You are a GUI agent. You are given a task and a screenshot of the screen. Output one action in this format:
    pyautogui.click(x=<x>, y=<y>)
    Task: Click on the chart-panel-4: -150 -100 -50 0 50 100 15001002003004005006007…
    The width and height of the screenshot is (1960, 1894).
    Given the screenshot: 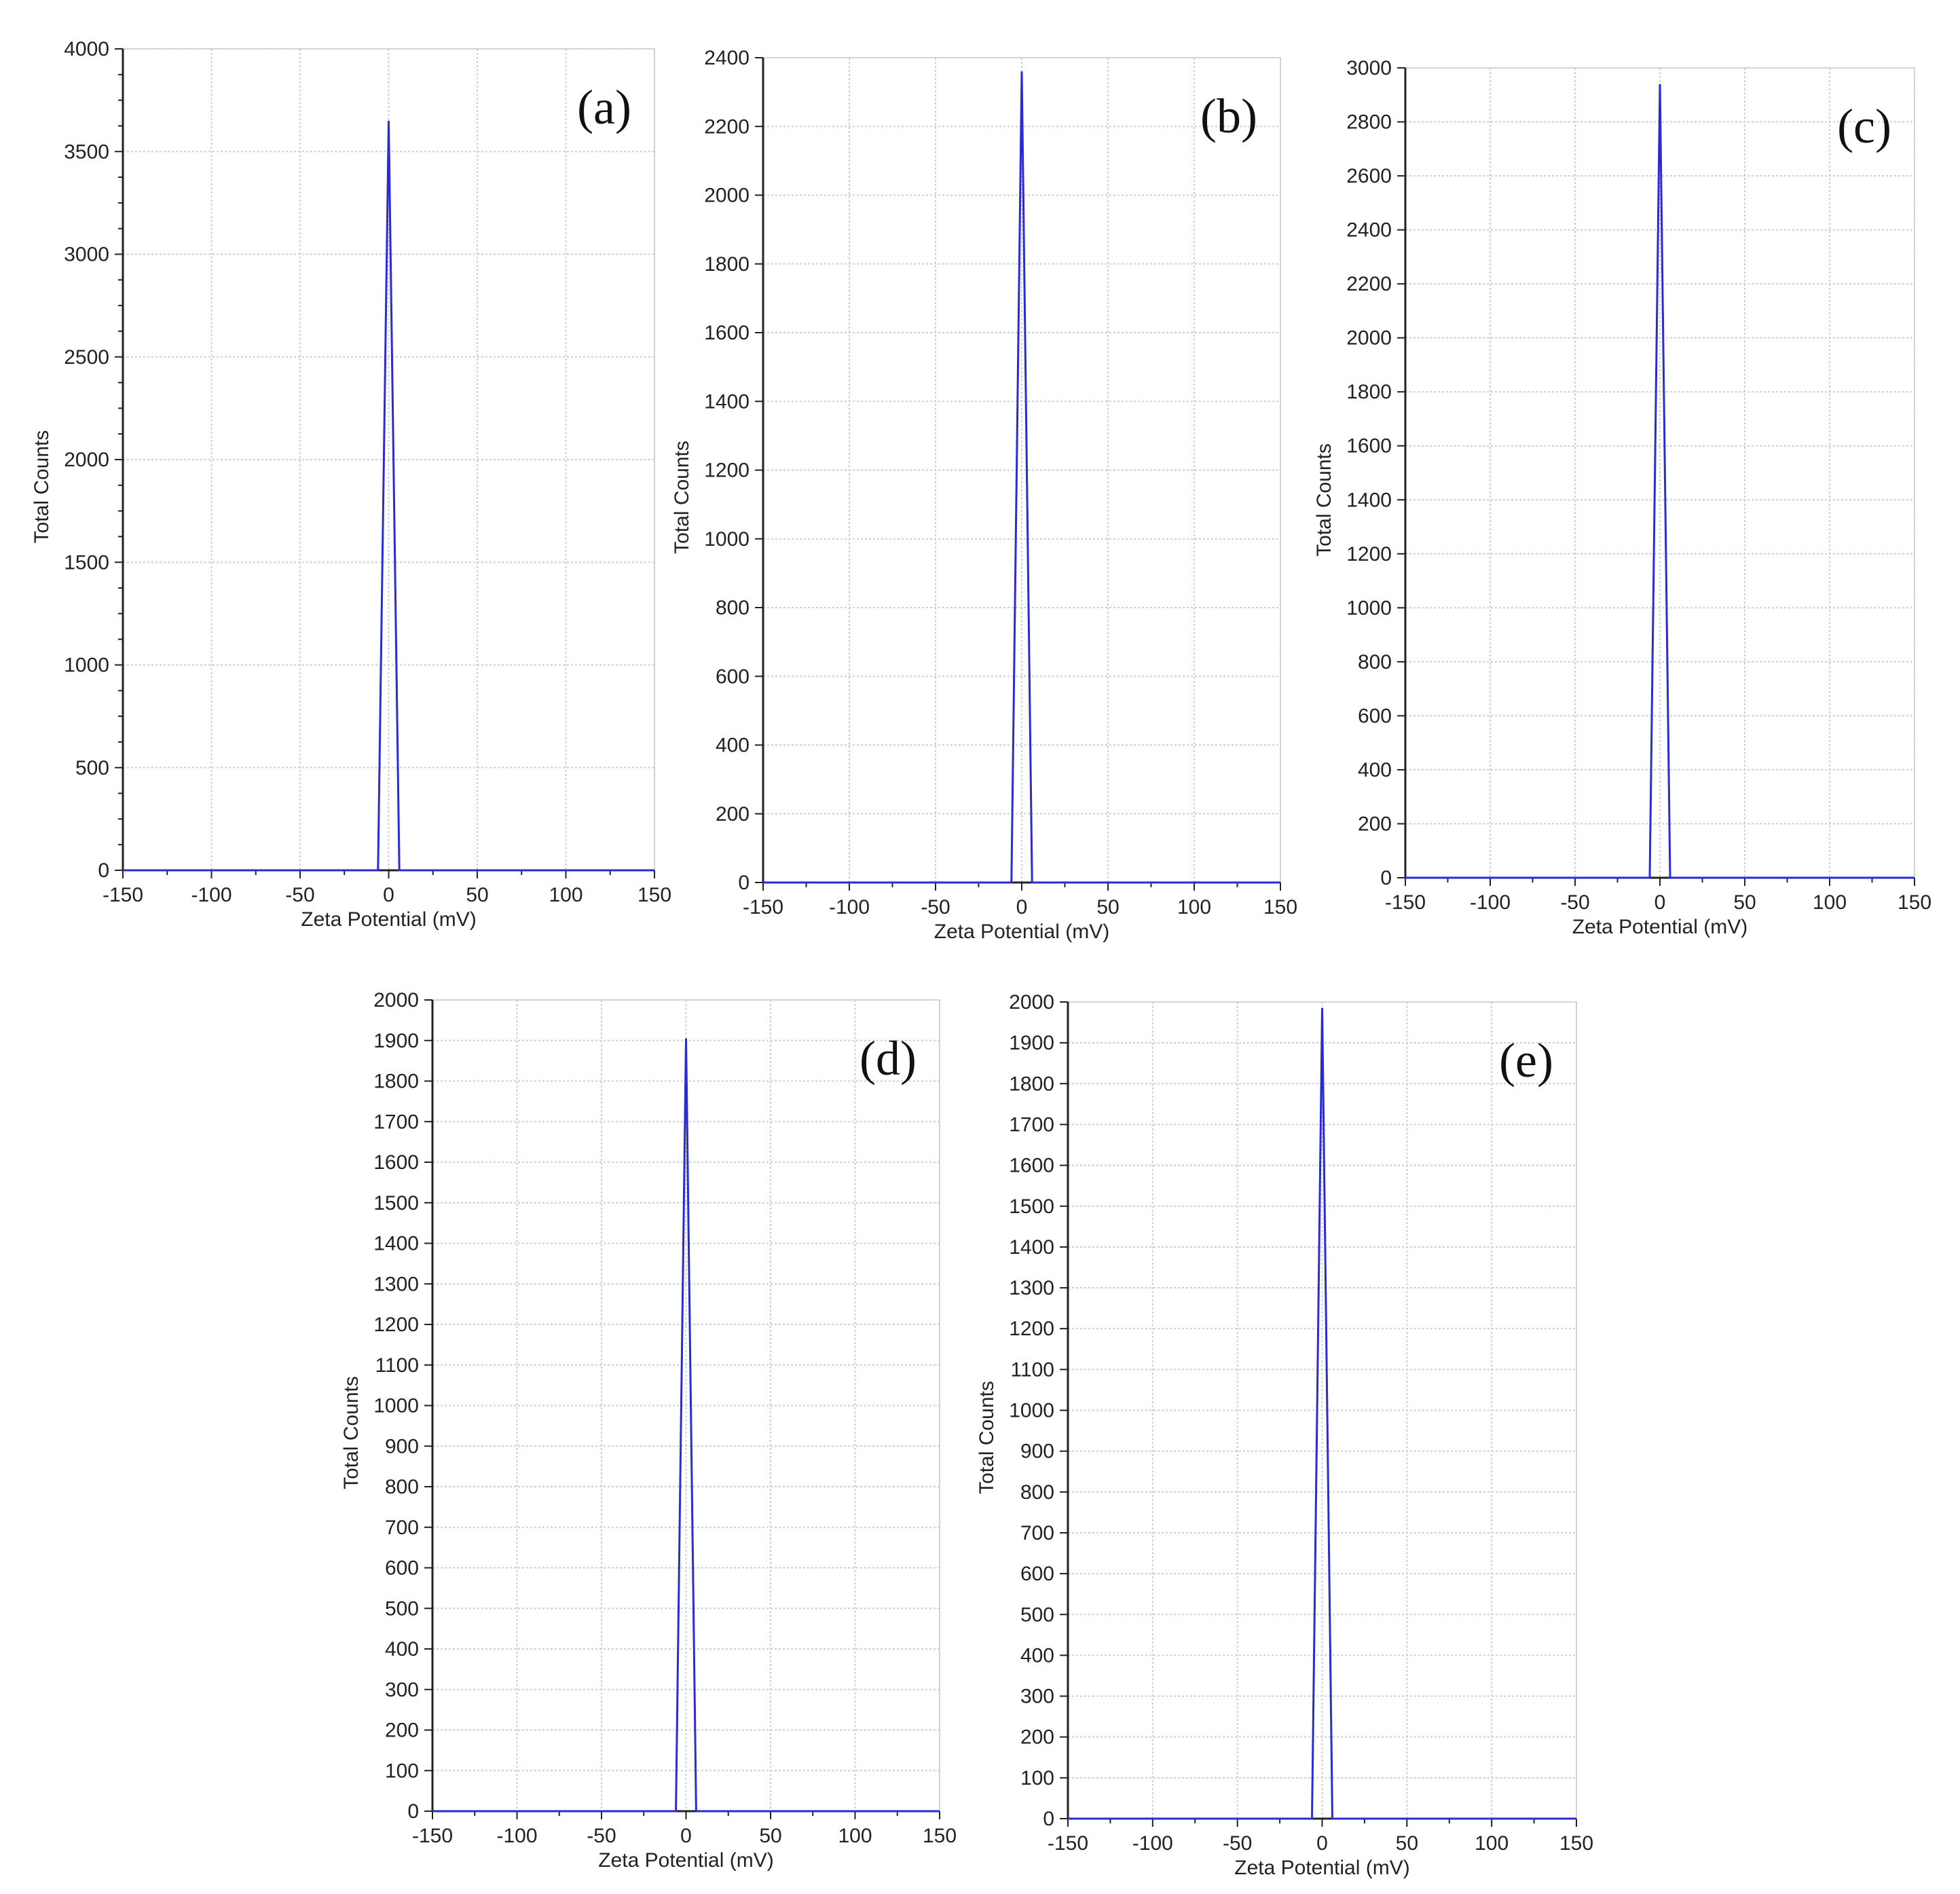 What is the action you would take?
    pyautogui.click(x=649, y=1430)
    